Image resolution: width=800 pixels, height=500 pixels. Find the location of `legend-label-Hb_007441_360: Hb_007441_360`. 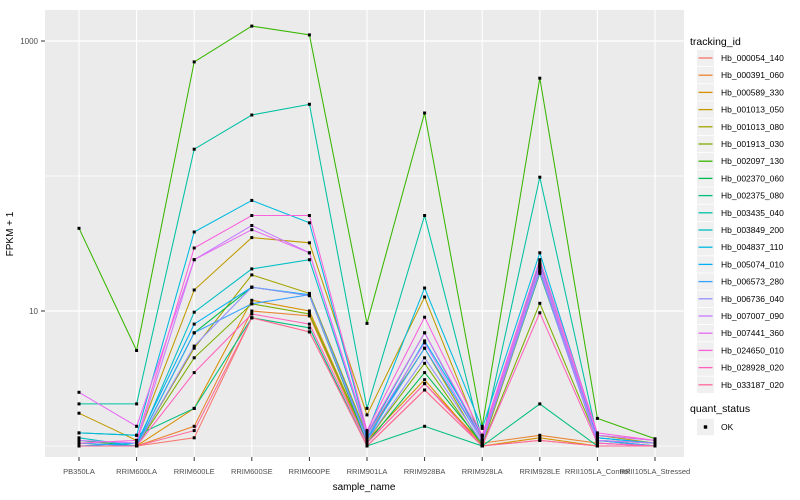

legend-label-Hb_007441_360: Hb_007441_360 is located at coordinates (752, 333).